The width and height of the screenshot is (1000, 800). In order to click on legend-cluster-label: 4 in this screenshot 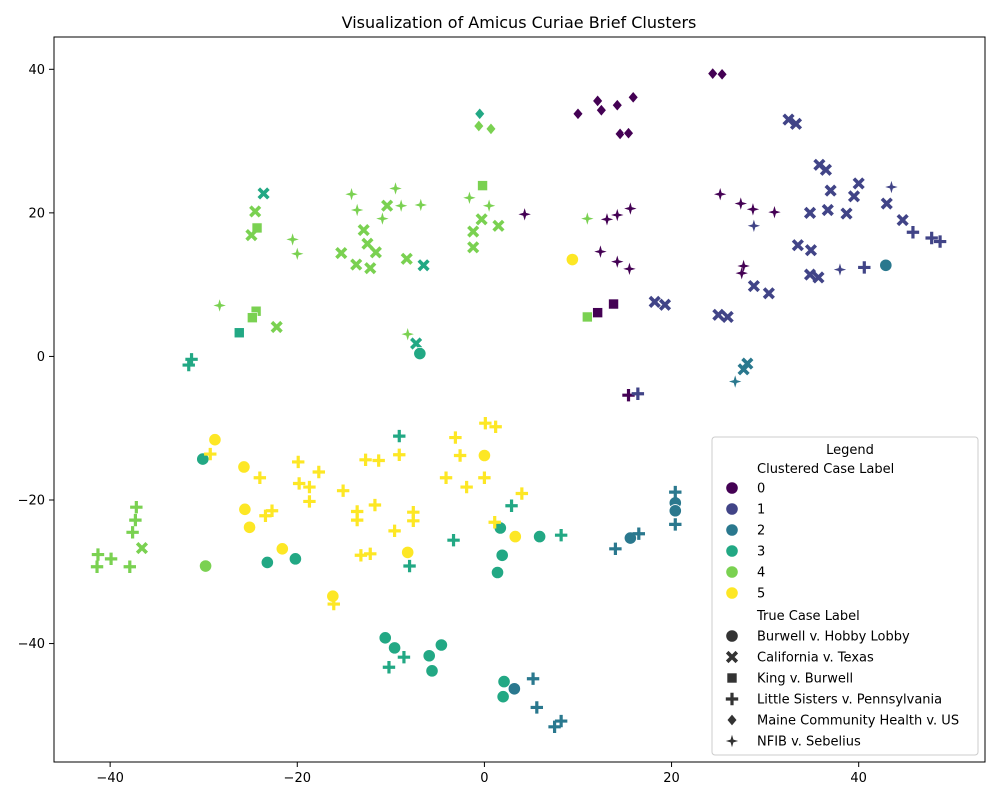, I will do `click(761, 573)`.